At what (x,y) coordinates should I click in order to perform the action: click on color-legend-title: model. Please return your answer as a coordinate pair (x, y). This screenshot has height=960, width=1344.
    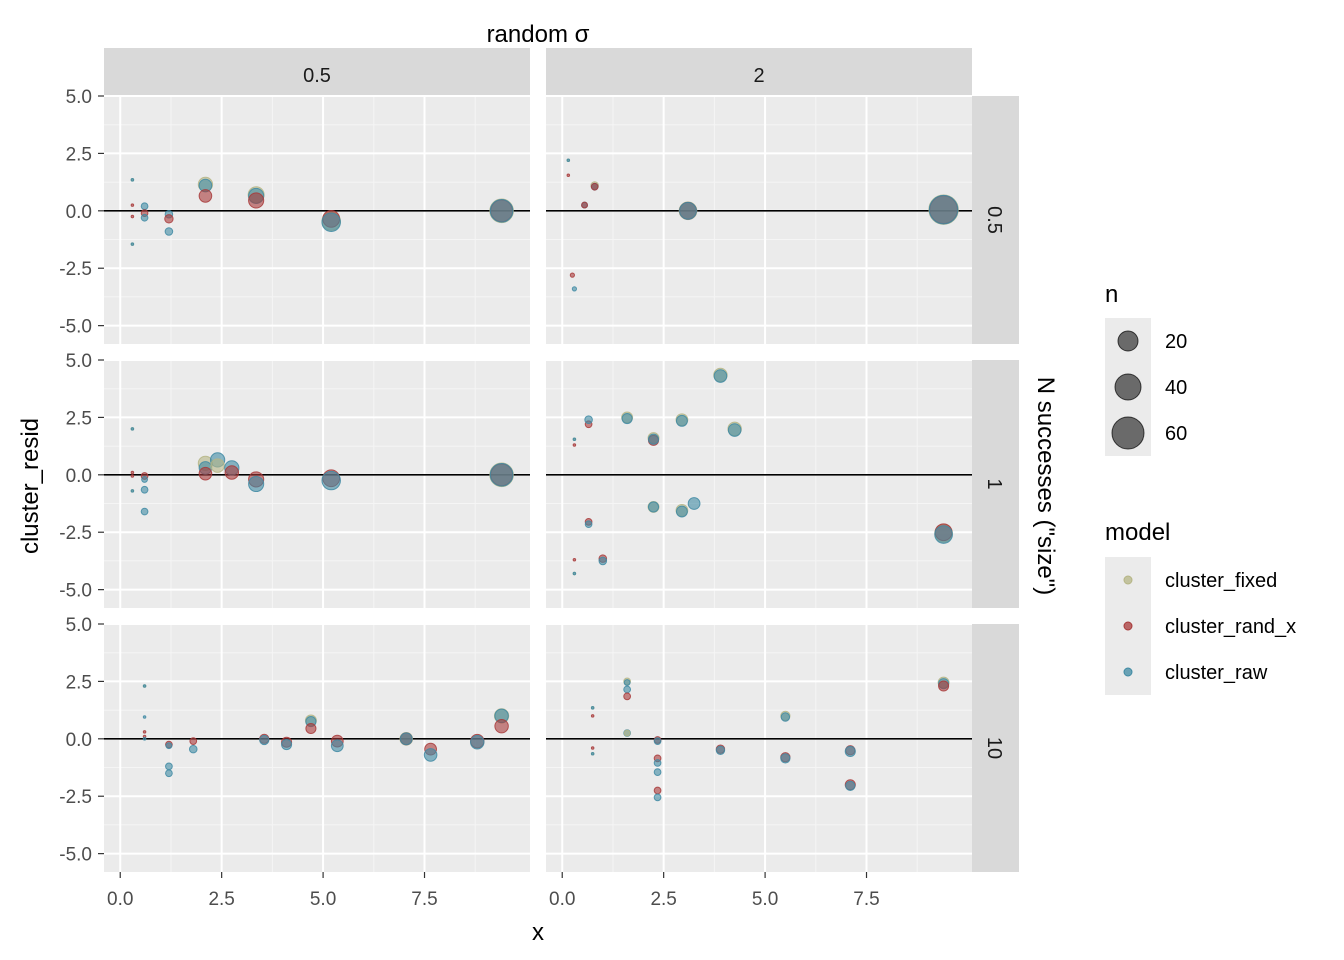
    Looking at the image, I should click on (1137, 532).